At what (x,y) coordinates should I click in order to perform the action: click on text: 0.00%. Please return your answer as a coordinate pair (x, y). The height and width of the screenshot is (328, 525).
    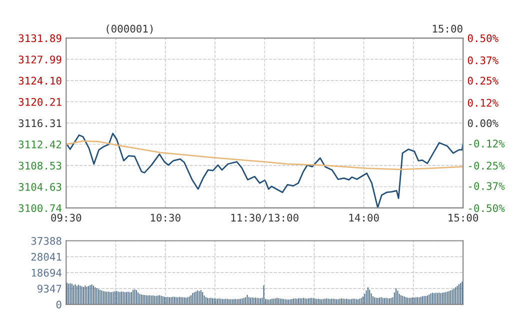
    Looking at the image, I should click on (483, 123).